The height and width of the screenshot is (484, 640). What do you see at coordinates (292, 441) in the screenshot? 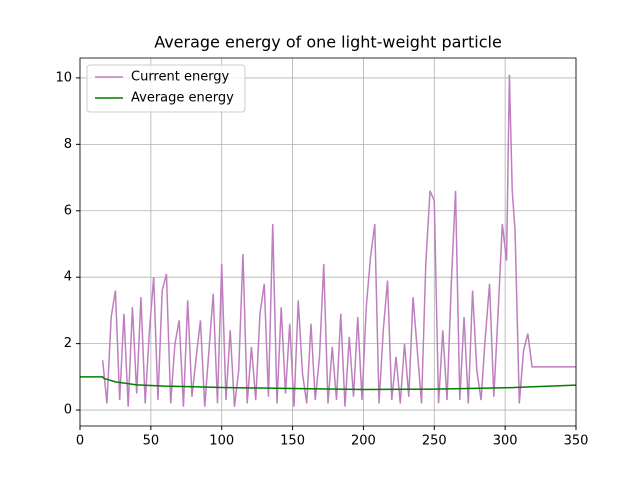
I see `x-tick-label: 150` at bounding box center [292, 441].